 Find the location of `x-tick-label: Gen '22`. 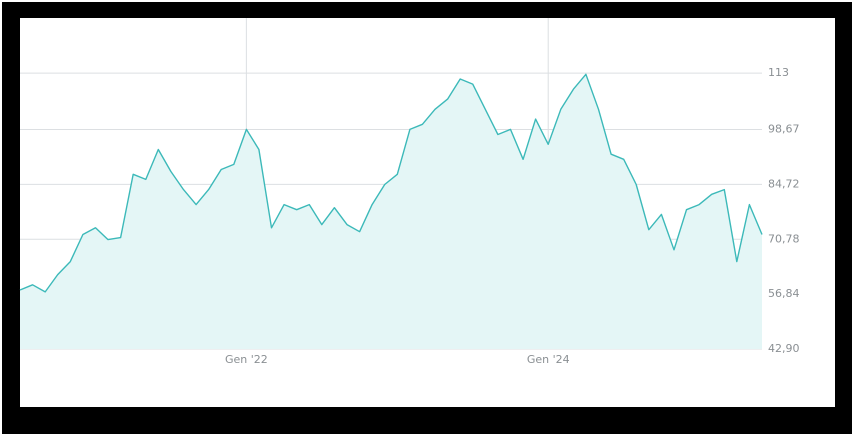

x-tick-label: Gen '22 is located at coordinates (246, 359).